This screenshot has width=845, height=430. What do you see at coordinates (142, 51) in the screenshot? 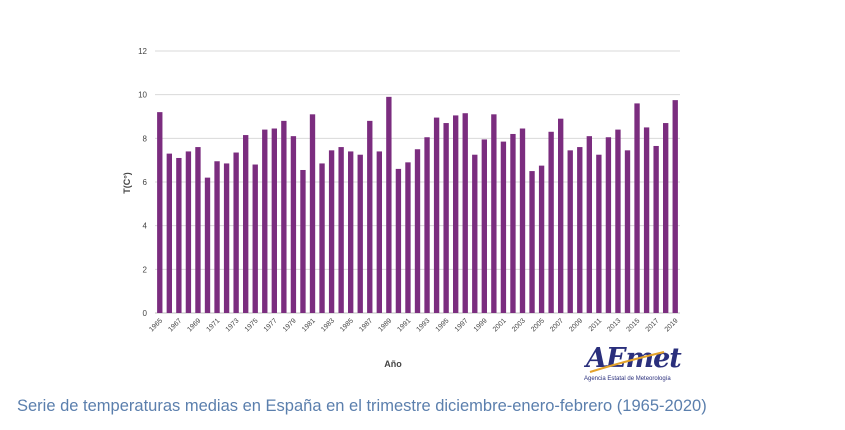
I see `y-tick-label: 12` at bounding box center [142, 51].